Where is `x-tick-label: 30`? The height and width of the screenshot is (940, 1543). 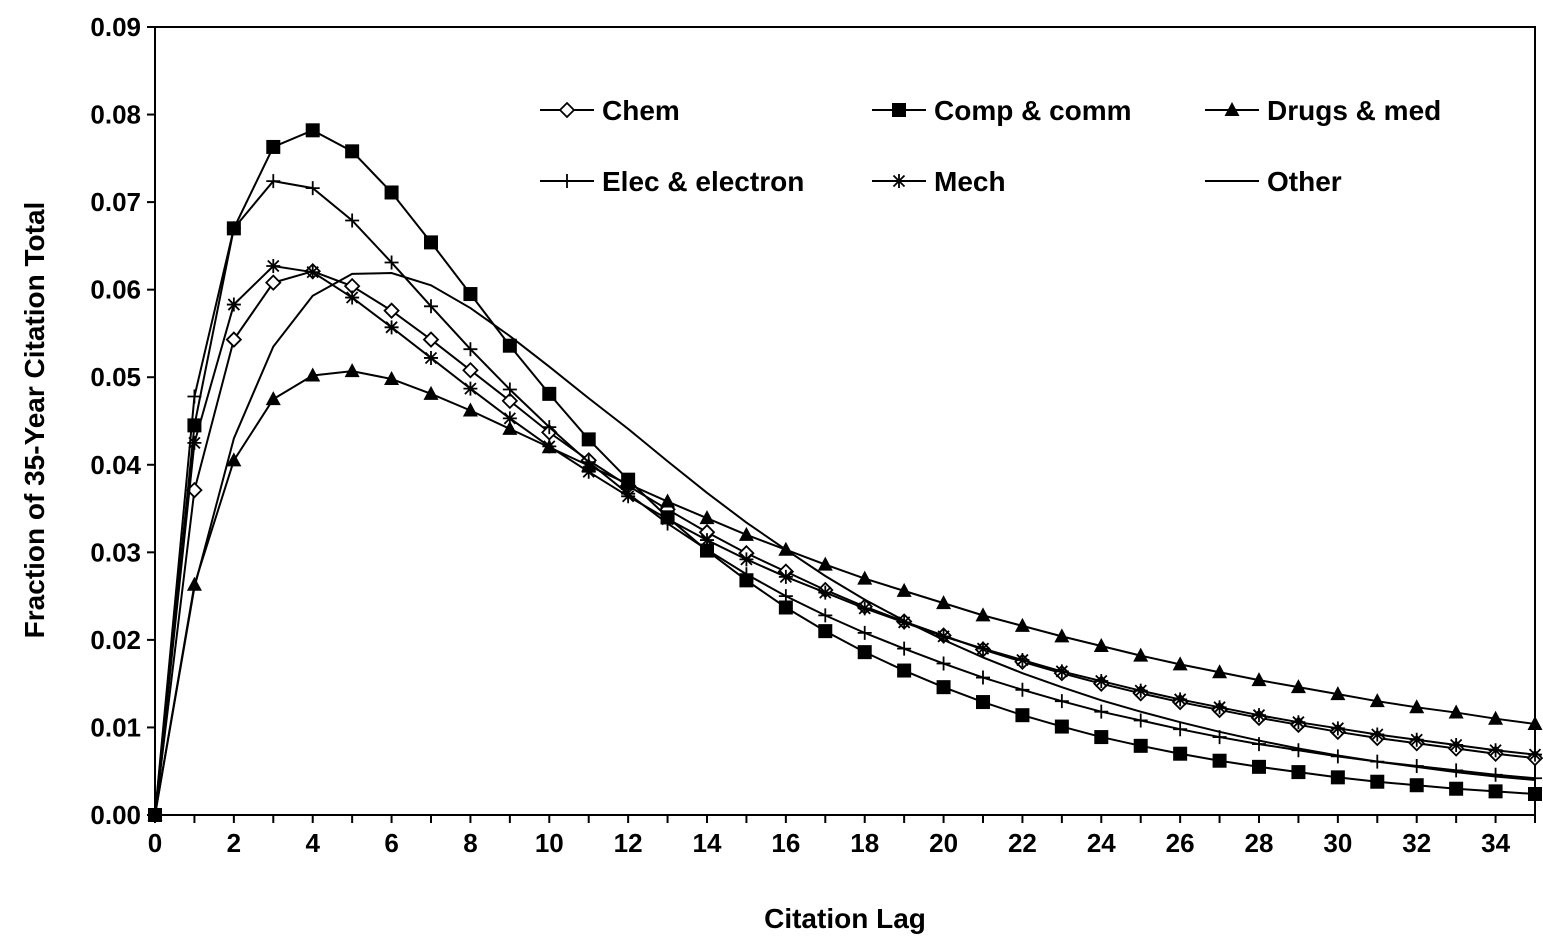 x-tick-label: 30 is located at coordinates (1337, 843).